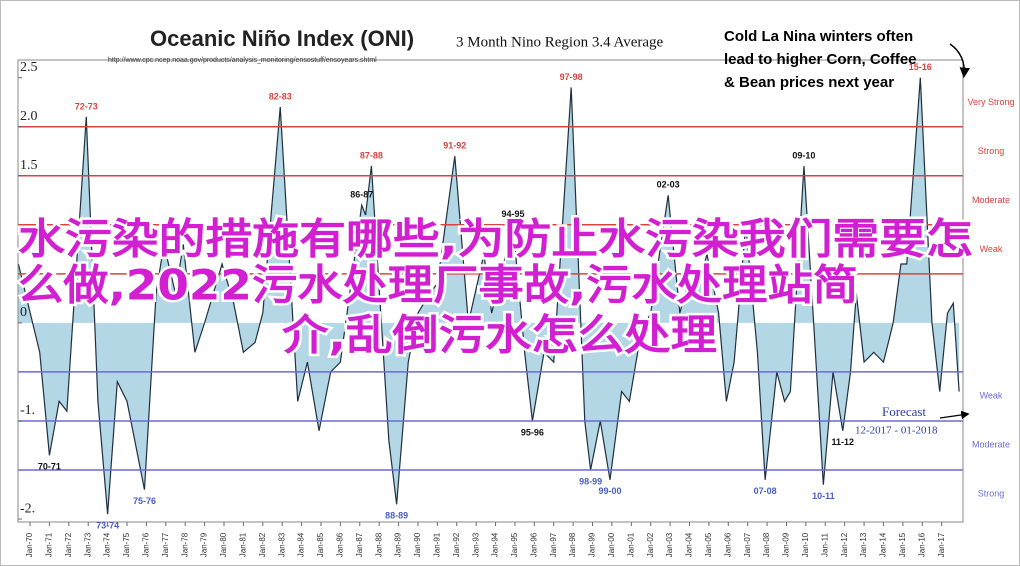 The image size is (1020, 566). Describe the element at coordinates (281, 544) in the screenshot. I see `x-tick-label: Jan-83` at that location.